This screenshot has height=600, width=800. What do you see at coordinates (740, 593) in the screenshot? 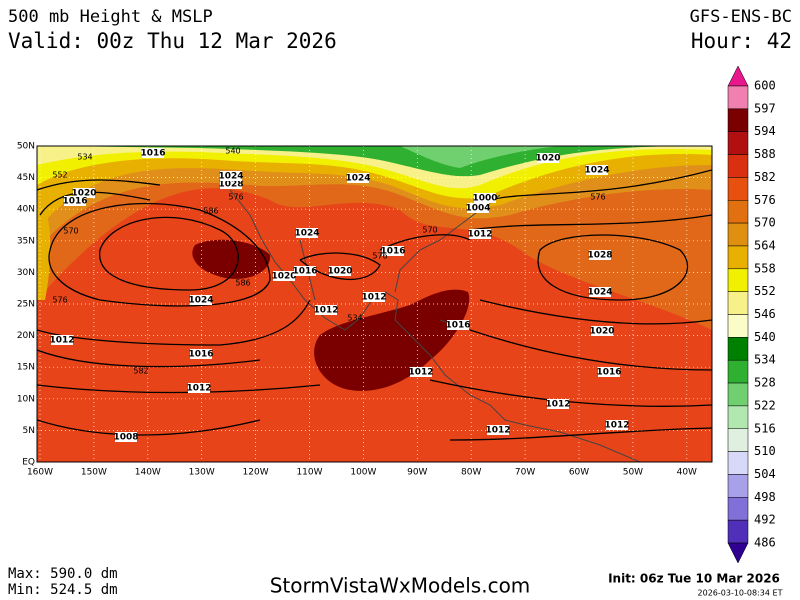
I see `timestamp: 2026-03-10-08:34 ET` at bounding box center [740, 593].